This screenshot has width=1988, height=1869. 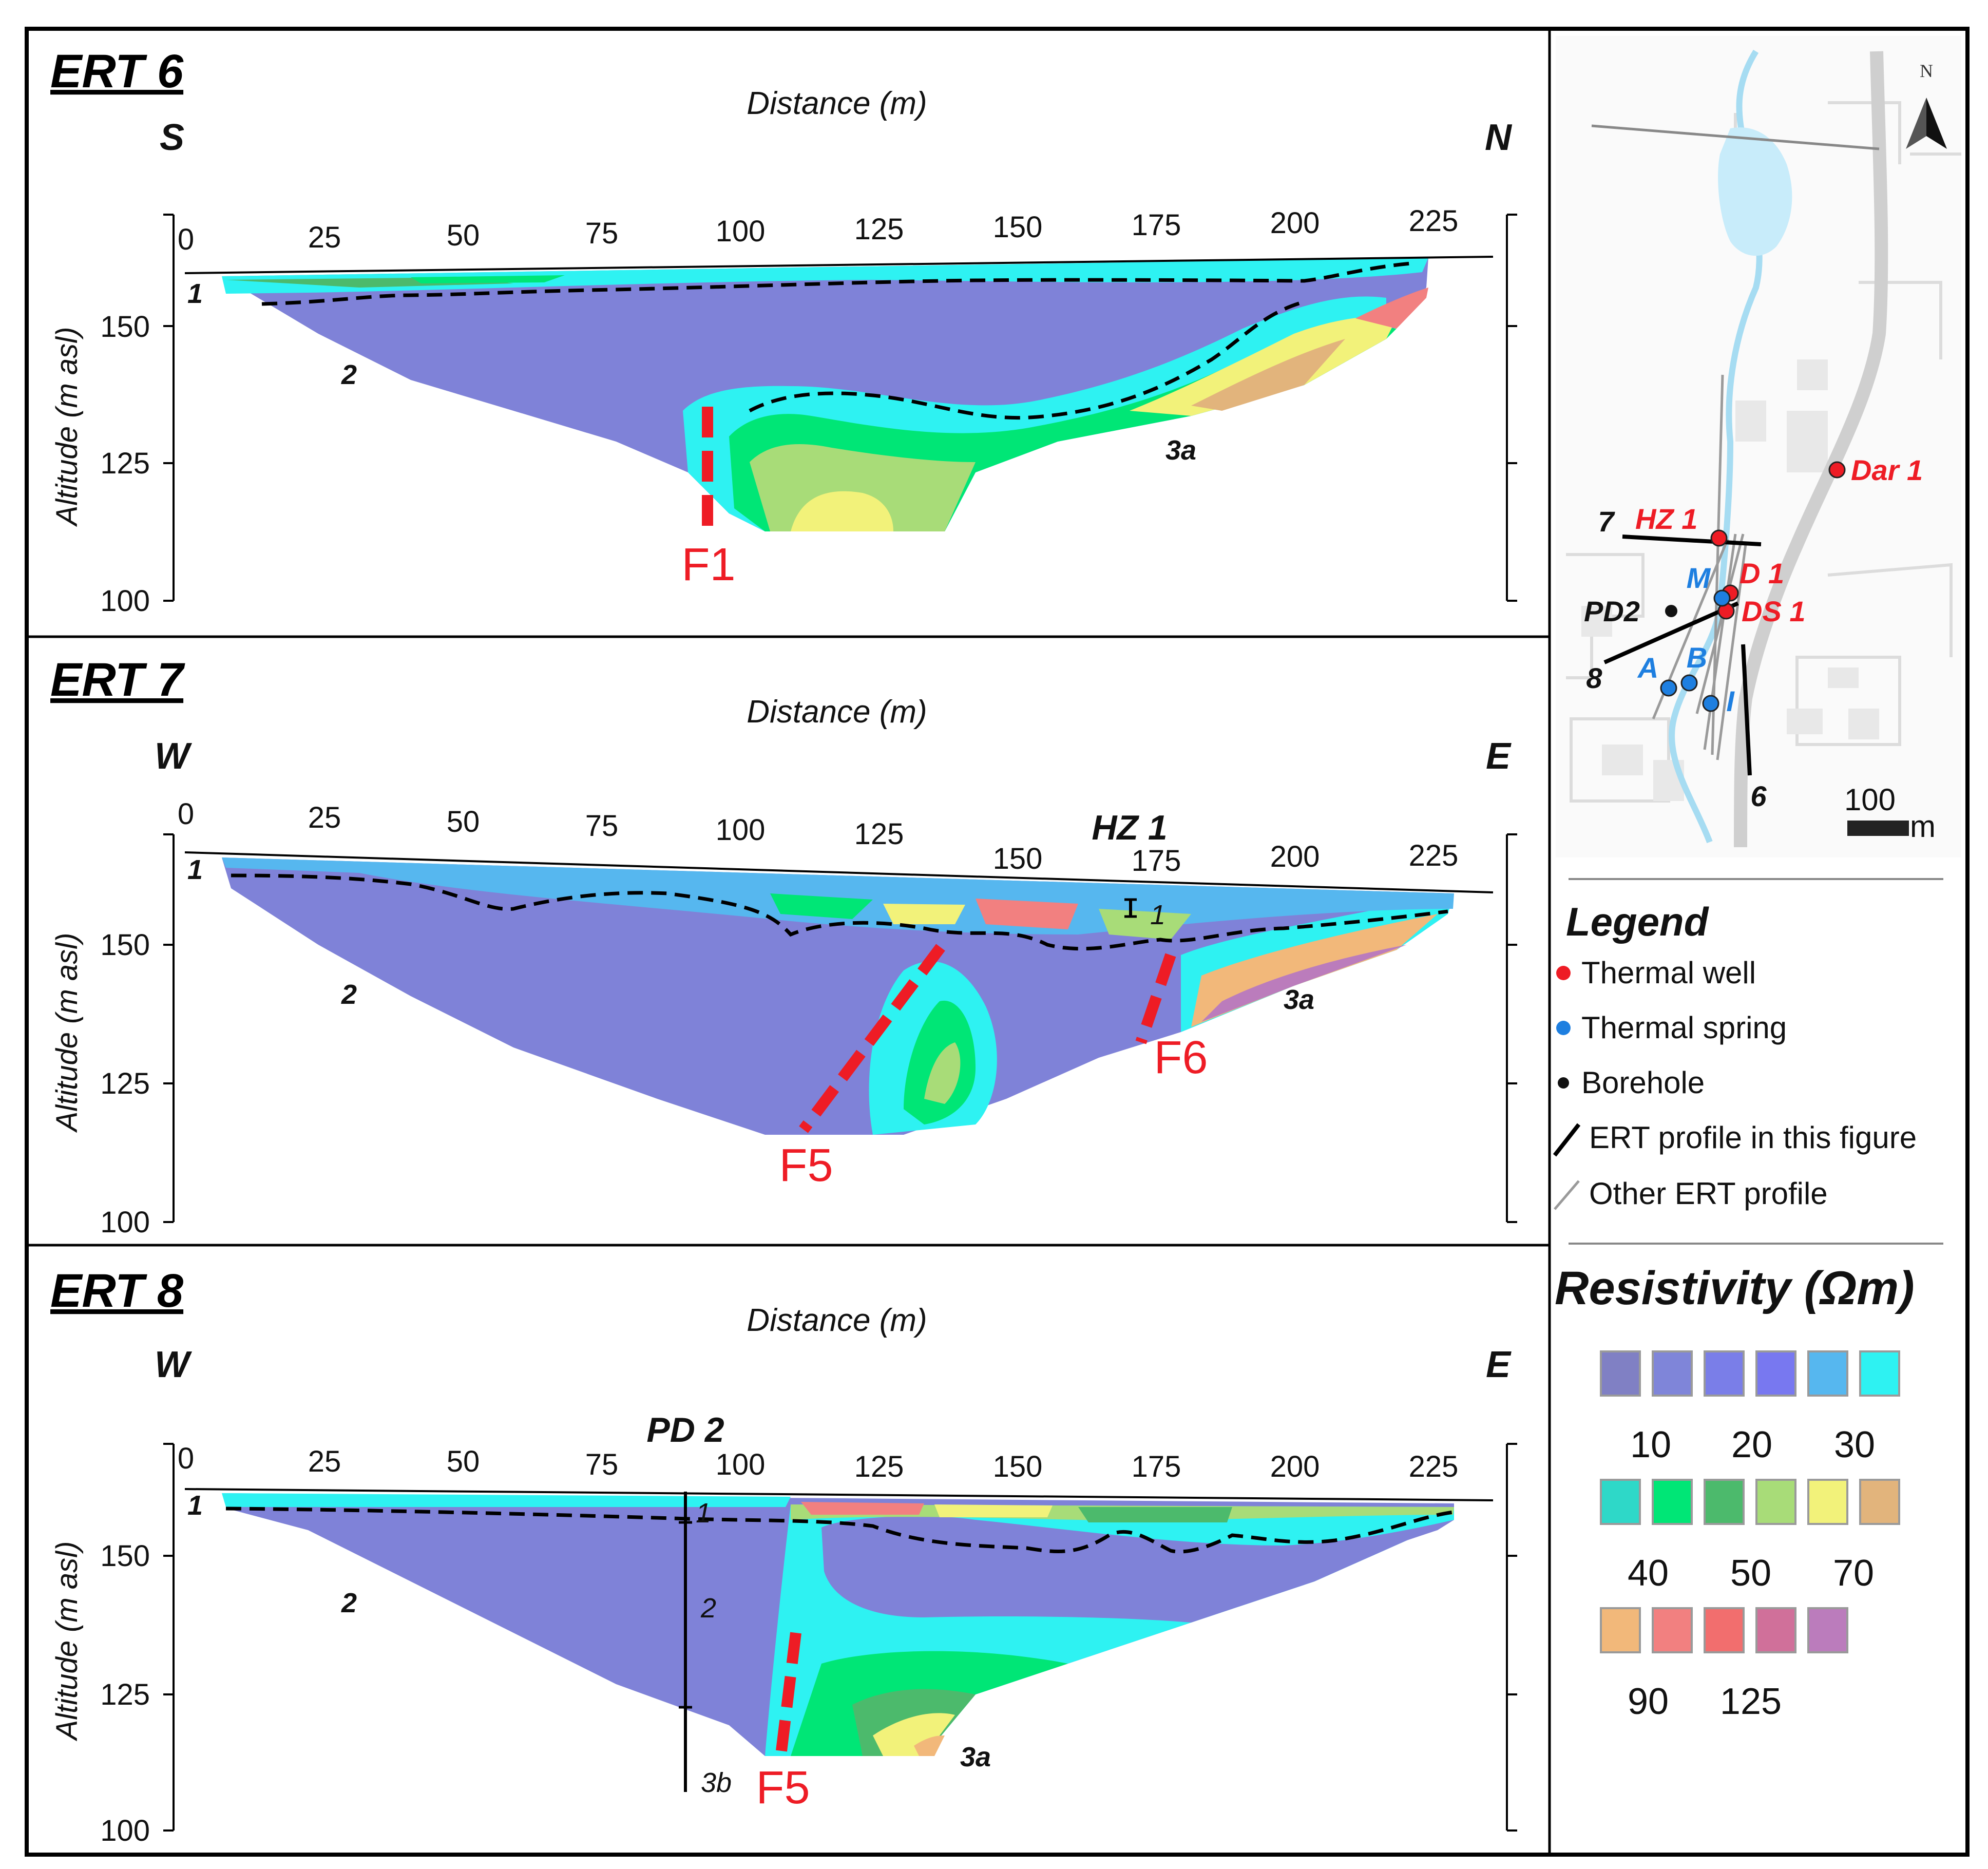 I want to click on scale-value: 100, so click(x=1870, y=800).